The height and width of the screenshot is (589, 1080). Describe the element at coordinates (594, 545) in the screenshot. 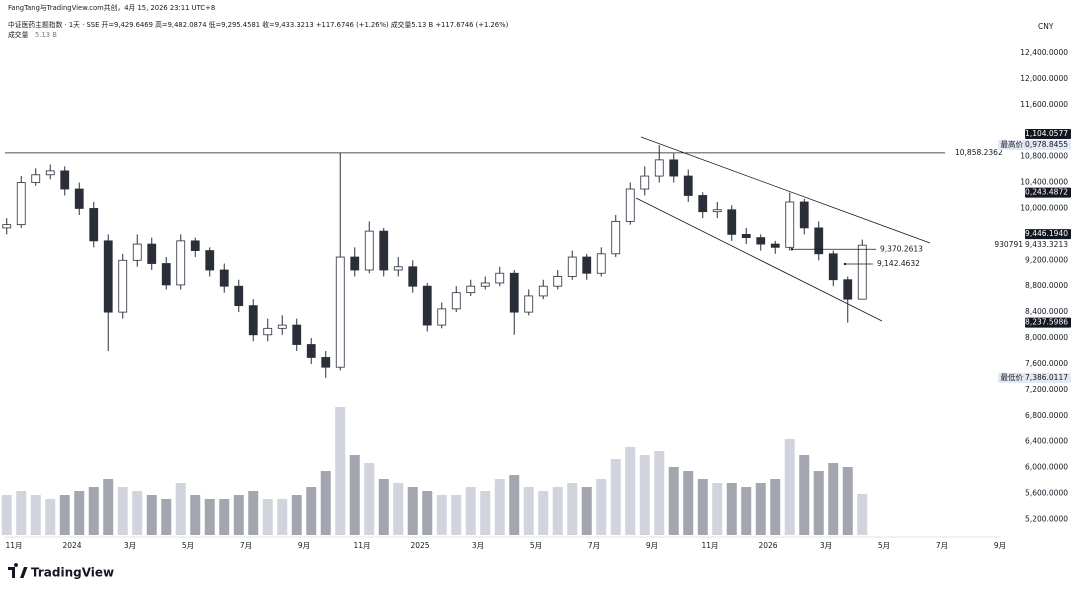

I see `x-tick-label: 7月` at that location.